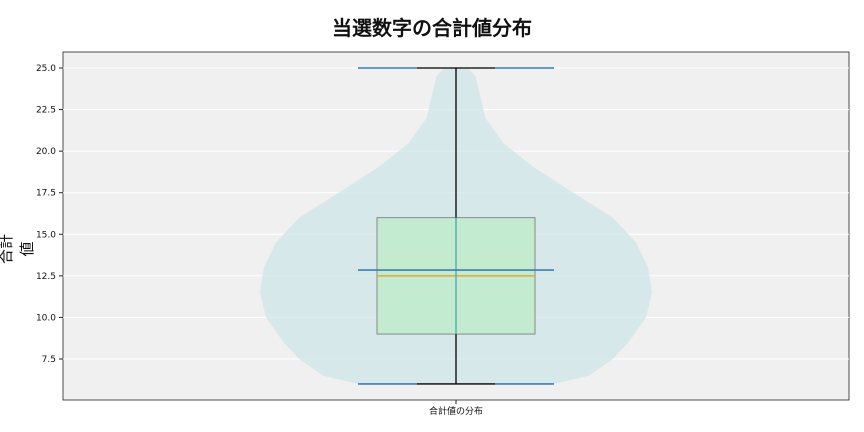  Describe the element at coordinates (49, 360) in the screenshot. I see `y-tick-label: 7.5` at that location.